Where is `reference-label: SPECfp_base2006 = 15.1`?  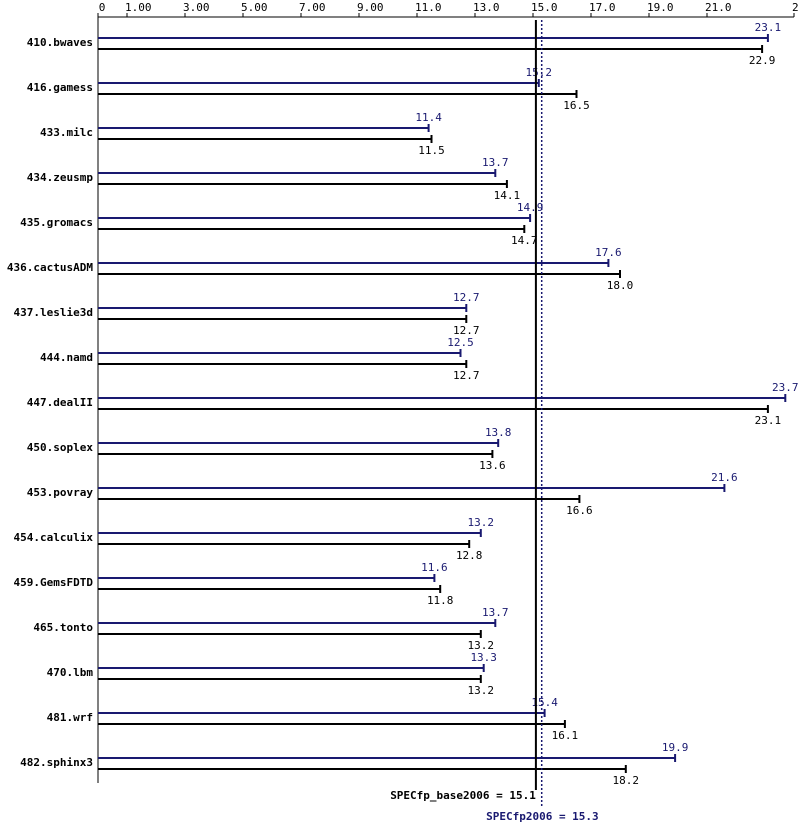 reference-label: SPECfp_base2006 = 15.1 is located at coordinates (463, 795).